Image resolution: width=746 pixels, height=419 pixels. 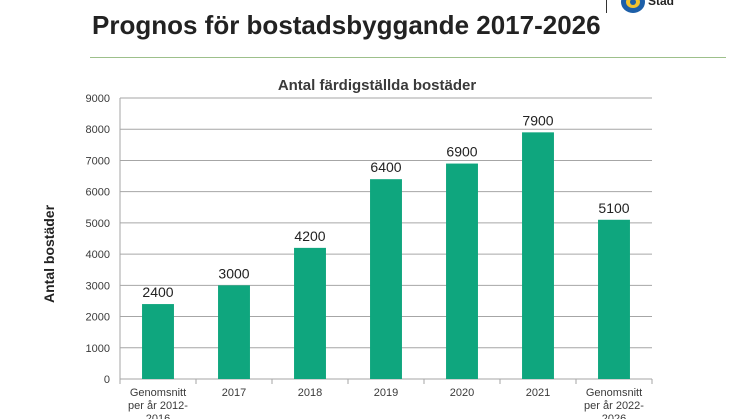 I want to click on page-title: Prognos för bostadsbyggande 2017-2026, so click(x=346, y=25).